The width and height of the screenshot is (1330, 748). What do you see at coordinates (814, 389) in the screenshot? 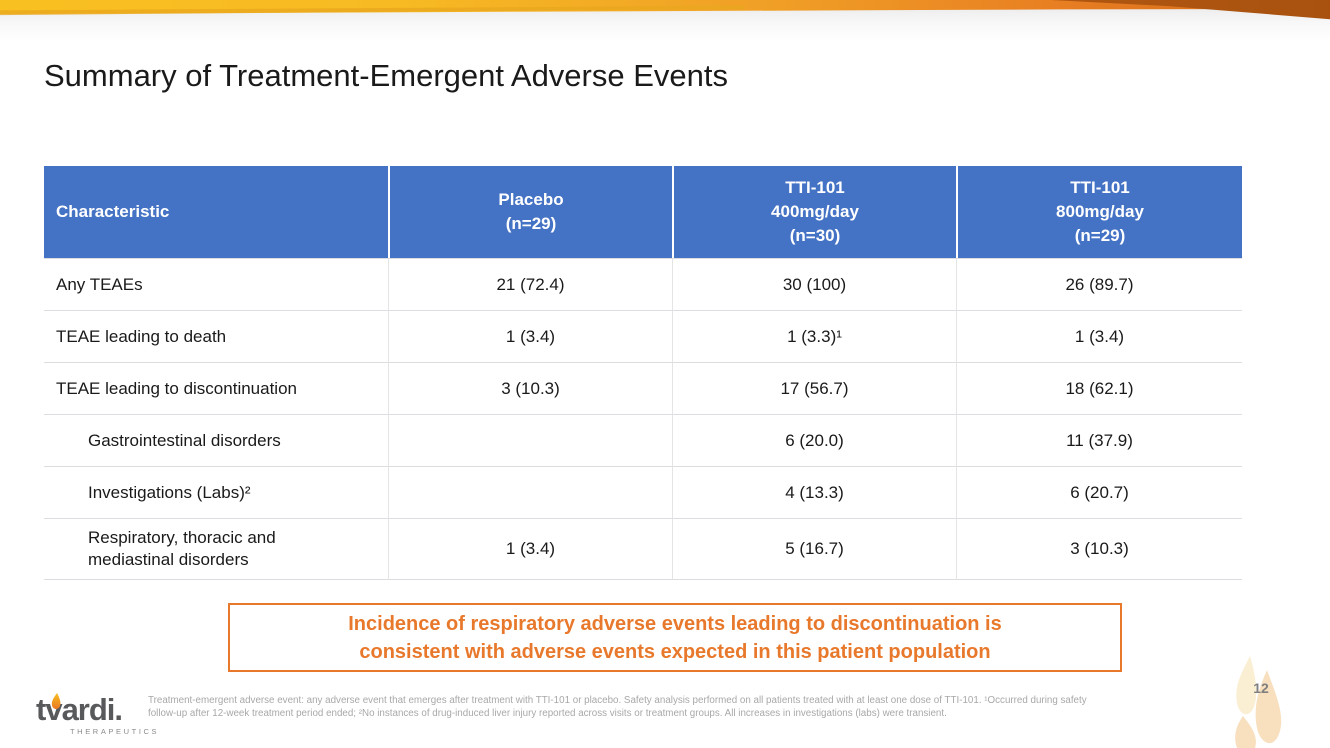
I see `cell-teae-disc-tti400: 17 (56.7)` at bounding box center [814, 389].